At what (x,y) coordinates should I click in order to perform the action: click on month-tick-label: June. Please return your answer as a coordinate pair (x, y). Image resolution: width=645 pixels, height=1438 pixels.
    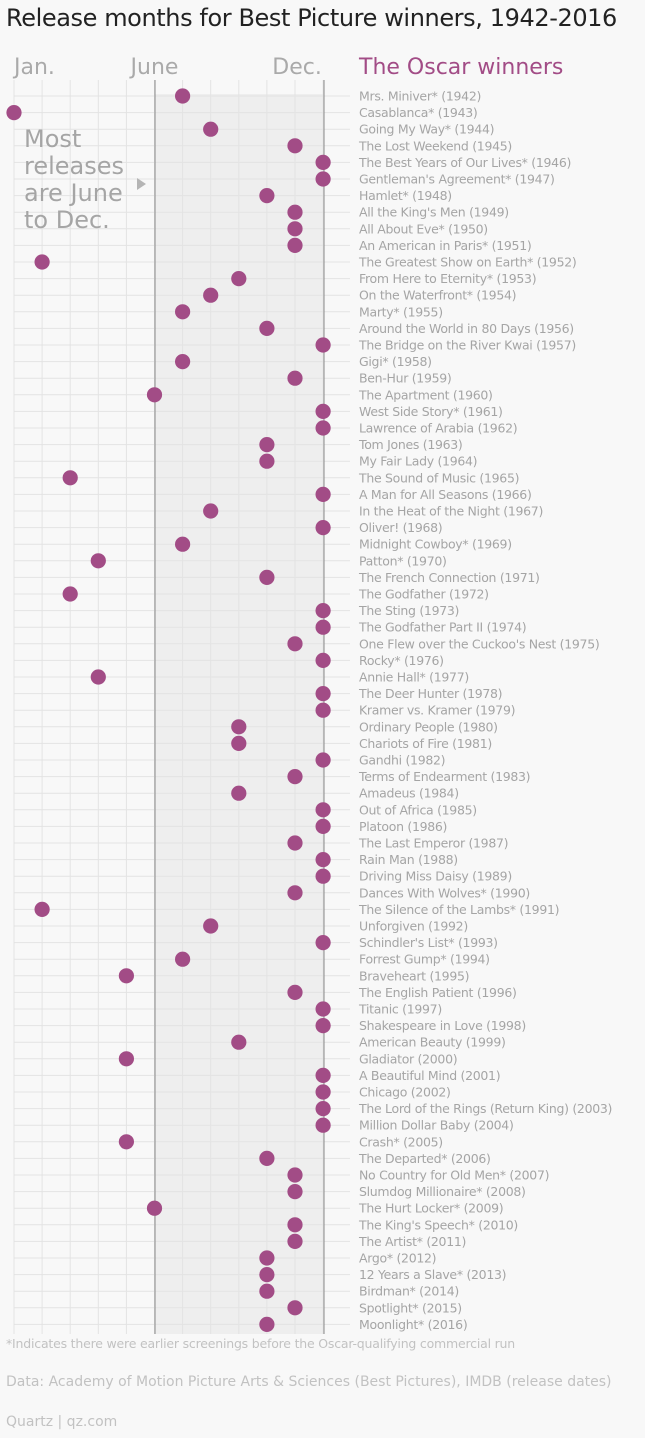
    Looking at the image, I should click on (154, 67).